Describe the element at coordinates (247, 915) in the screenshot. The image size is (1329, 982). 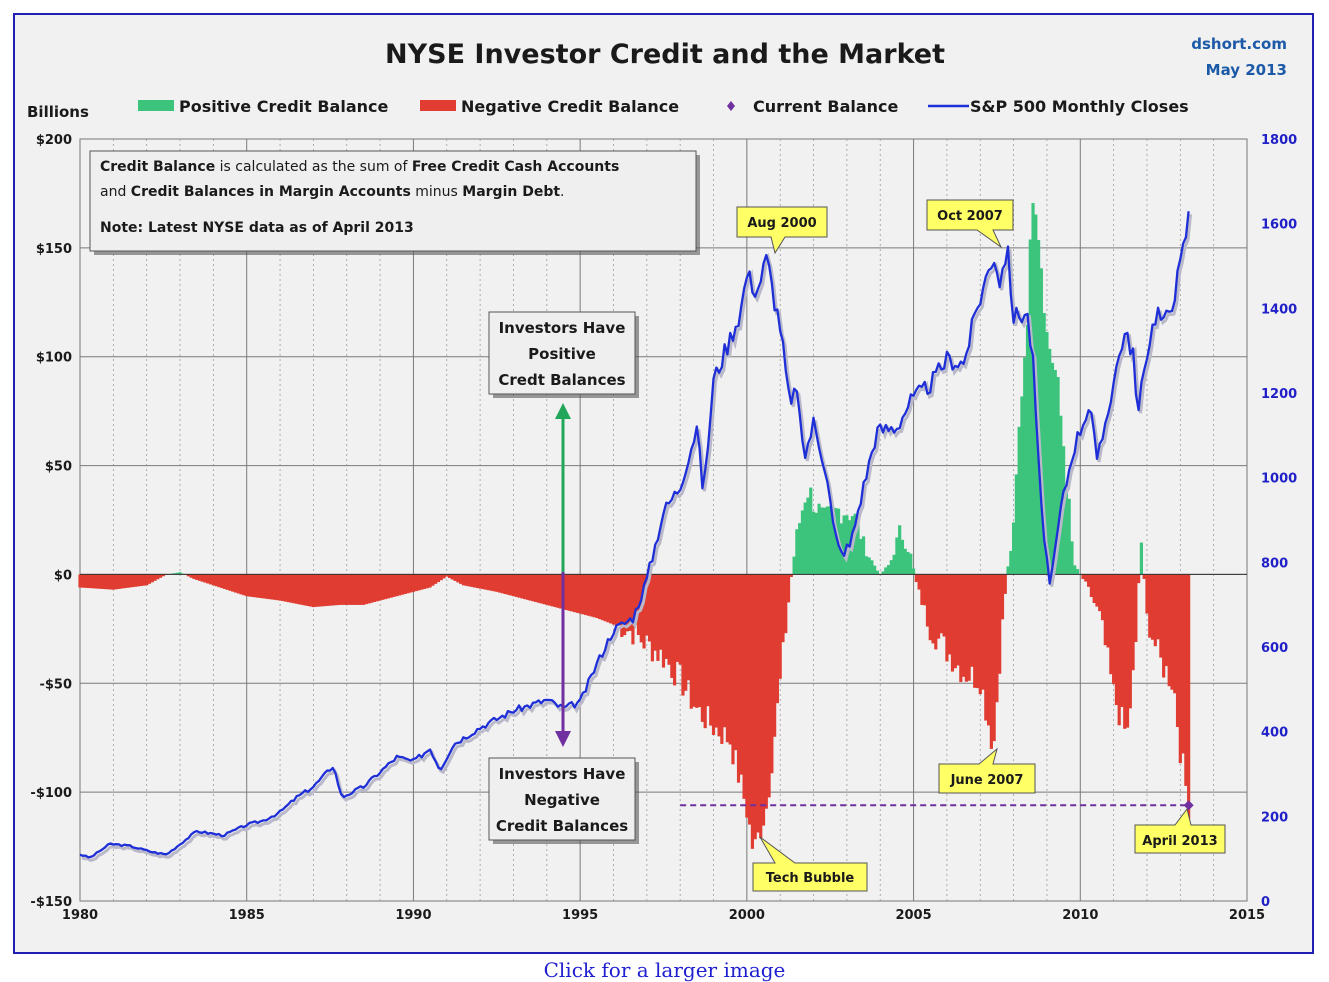
I see `x-tick-label: 1985` at that location.